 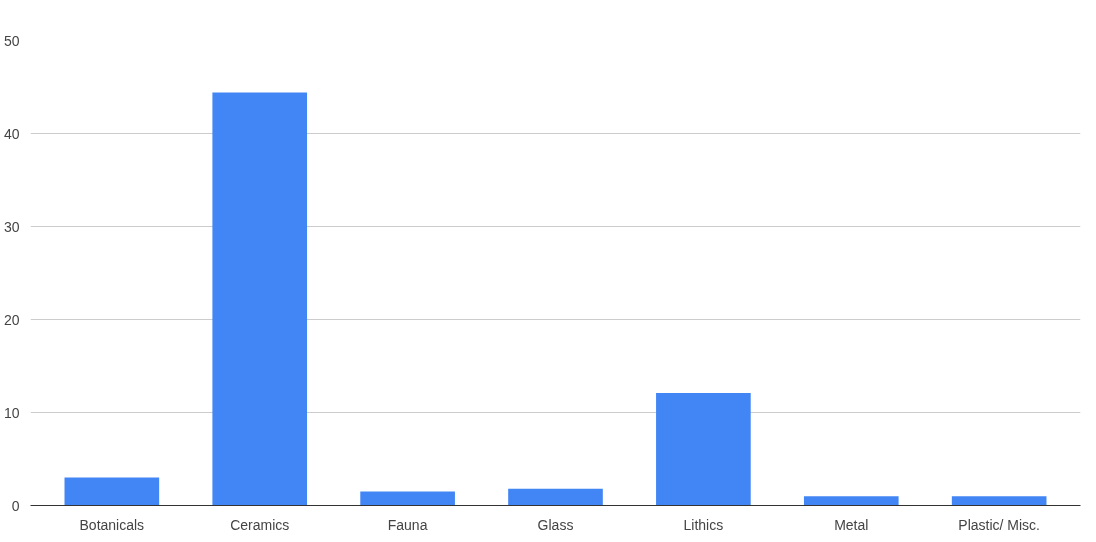 I want to click on x-tick-label: Glass, so click(x=555, y=524).